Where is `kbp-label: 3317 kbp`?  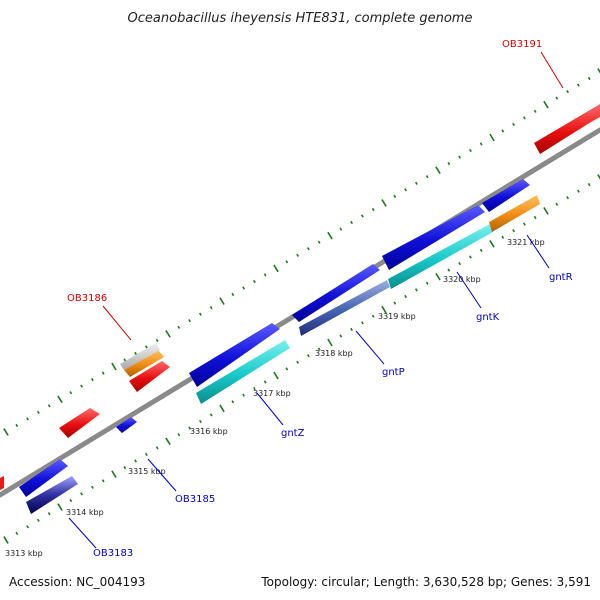
kbp-label: 3317 kbp is located at coordinates (272, 393).